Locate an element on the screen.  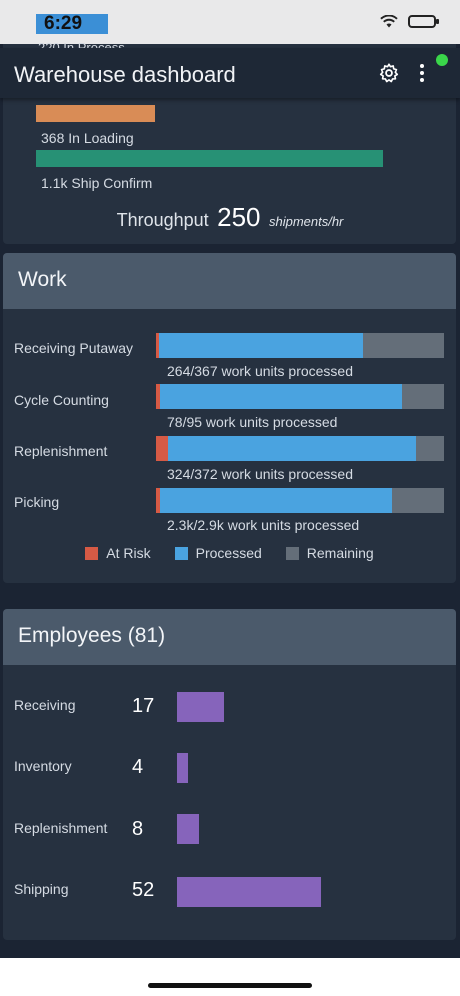
in-loading-bar is located at coordinates (95, 113).